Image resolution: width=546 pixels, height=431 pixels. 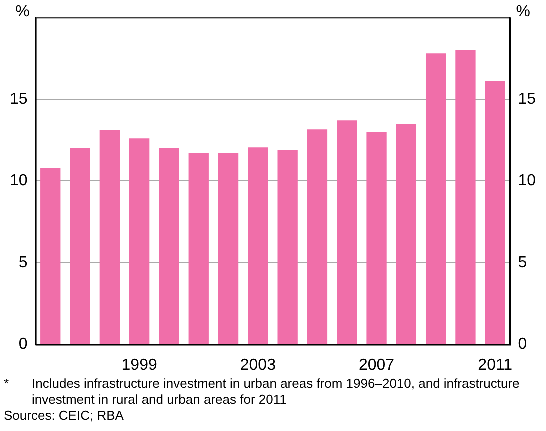 What do you see at coordinates (140, 365) in the screenshot?
I see `x-tick-label: 1999` at bounding box center [140, 365].